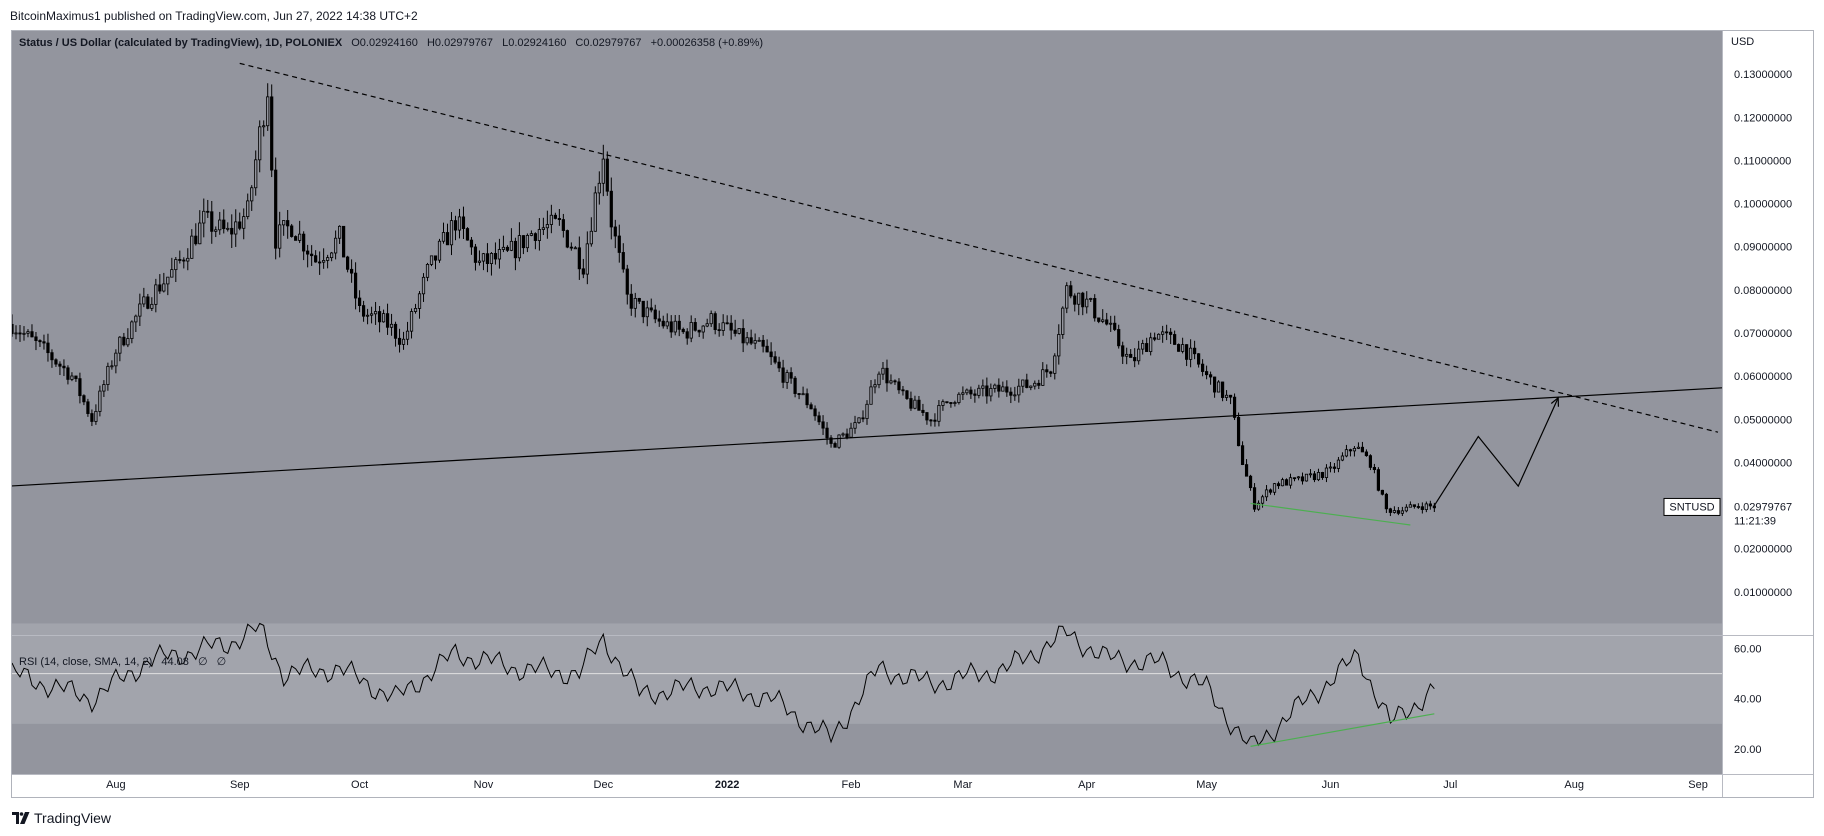 This screenshot has height=836, width=1824. Describe the element at coordinates (1737, 514) in the screenshot. I see `last-price-label: SNTUSD 0.02979767 11:21:39` at that location.